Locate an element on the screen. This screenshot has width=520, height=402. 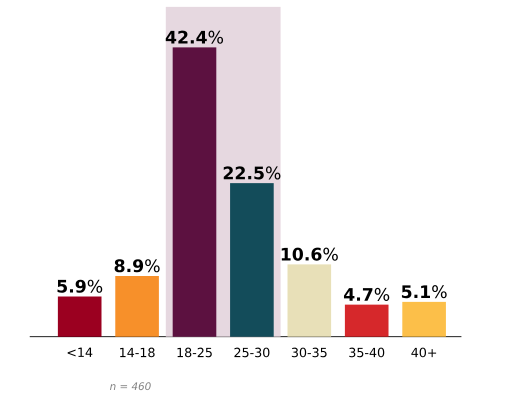
data-label: 8.9% is located at coordinates (137, 265).